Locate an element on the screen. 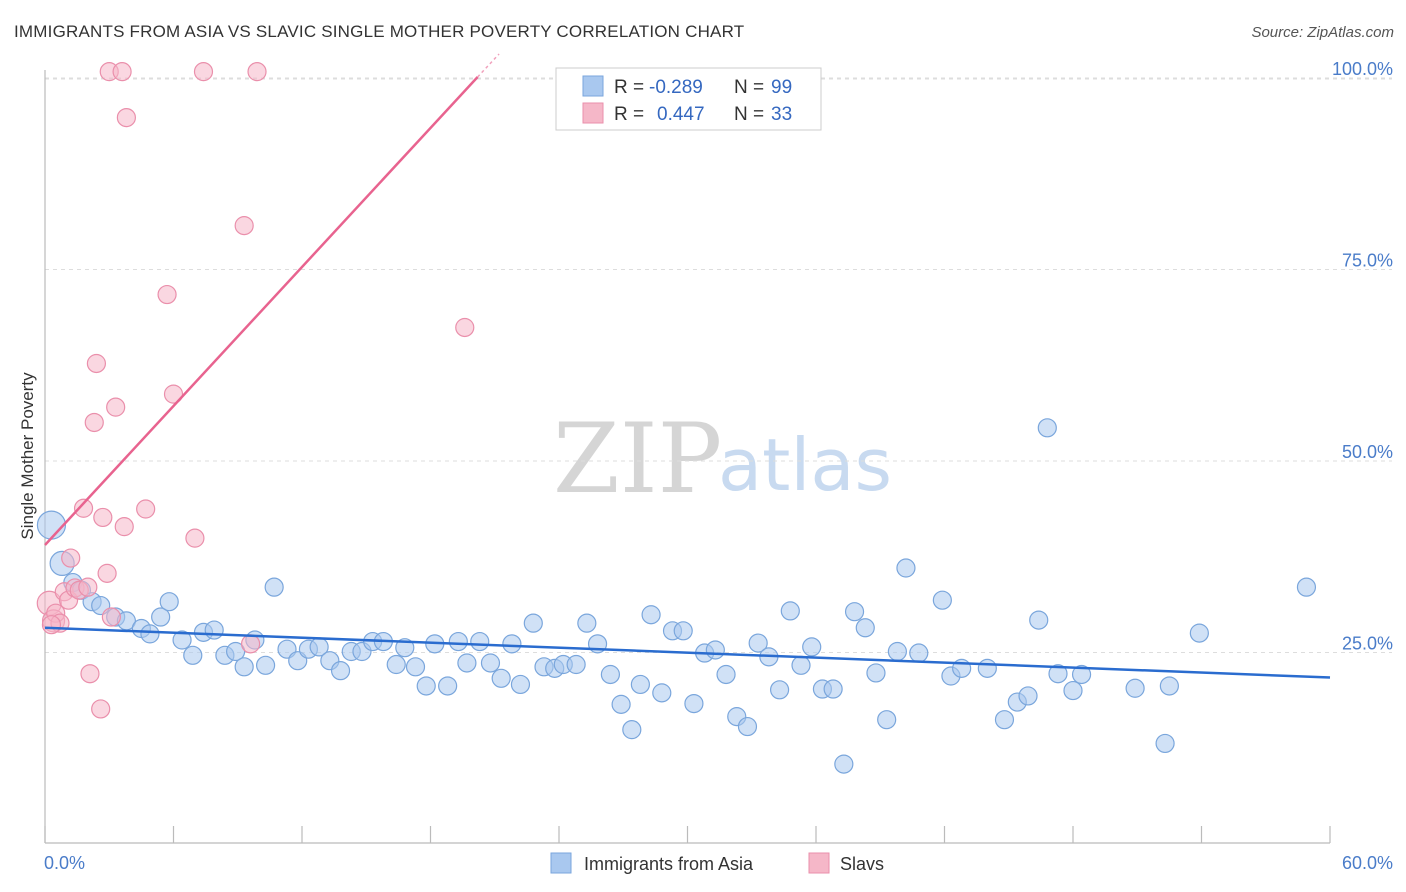 The image size is (1406, 892). correlation-legend: R = -0.289 N = 99 R = 0.447 N = 33 is located at coordinates (688, 99).